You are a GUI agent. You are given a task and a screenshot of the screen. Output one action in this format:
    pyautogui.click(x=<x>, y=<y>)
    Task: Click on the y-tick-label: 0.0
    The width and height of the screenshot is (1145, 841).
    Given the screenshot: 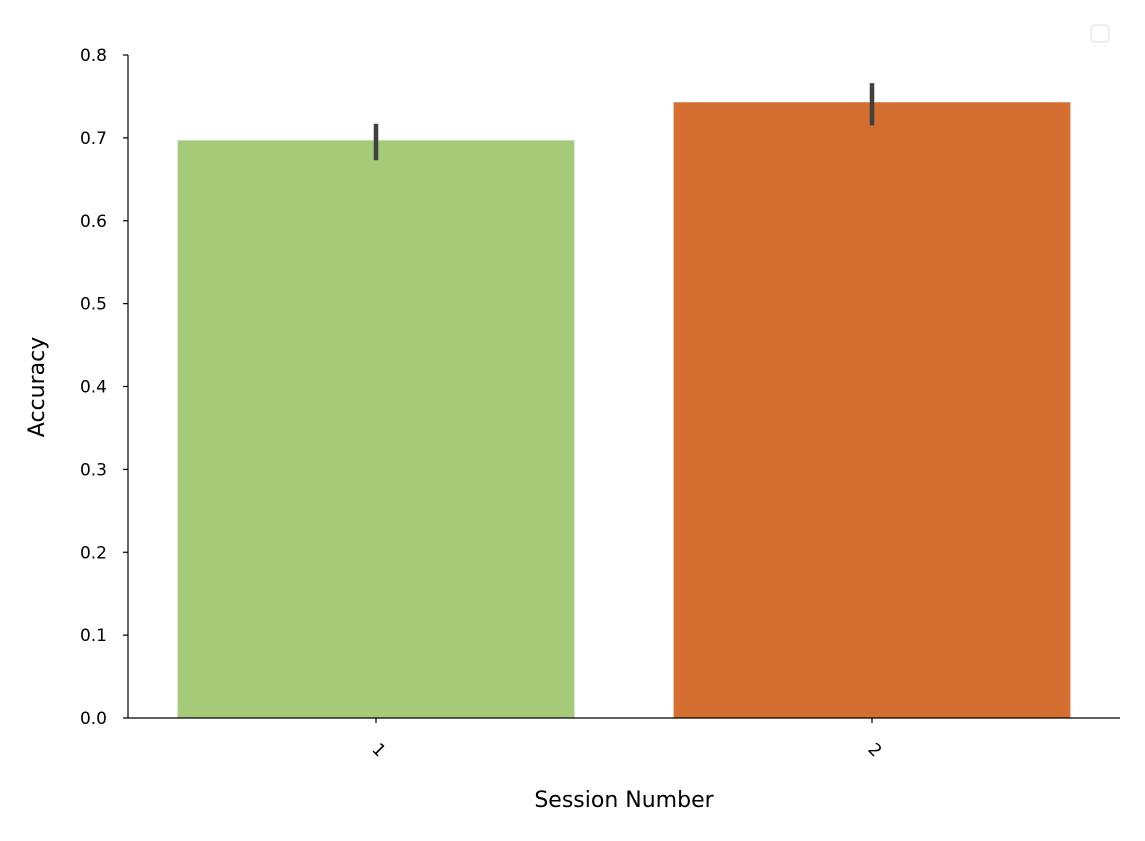 What is the action you would take?
    pyautogui.click(x=93, y=719)
    